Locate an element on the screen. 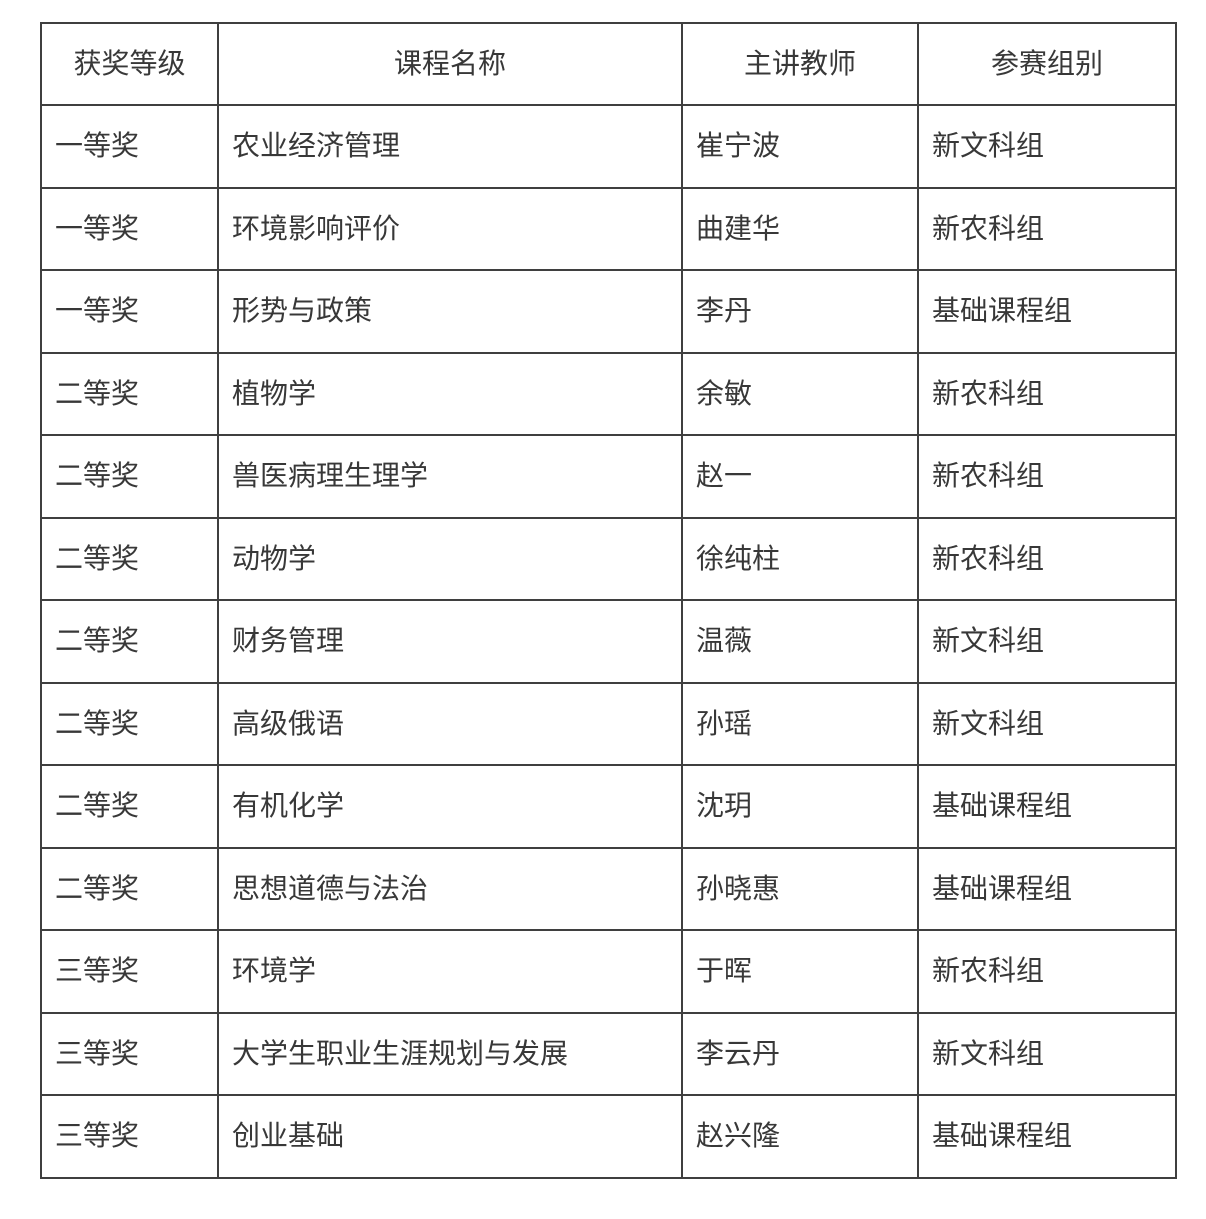 This screenshot has width=1206, height=1219. header-award-level: 获奖等级 is located at coordinates (129, 64).